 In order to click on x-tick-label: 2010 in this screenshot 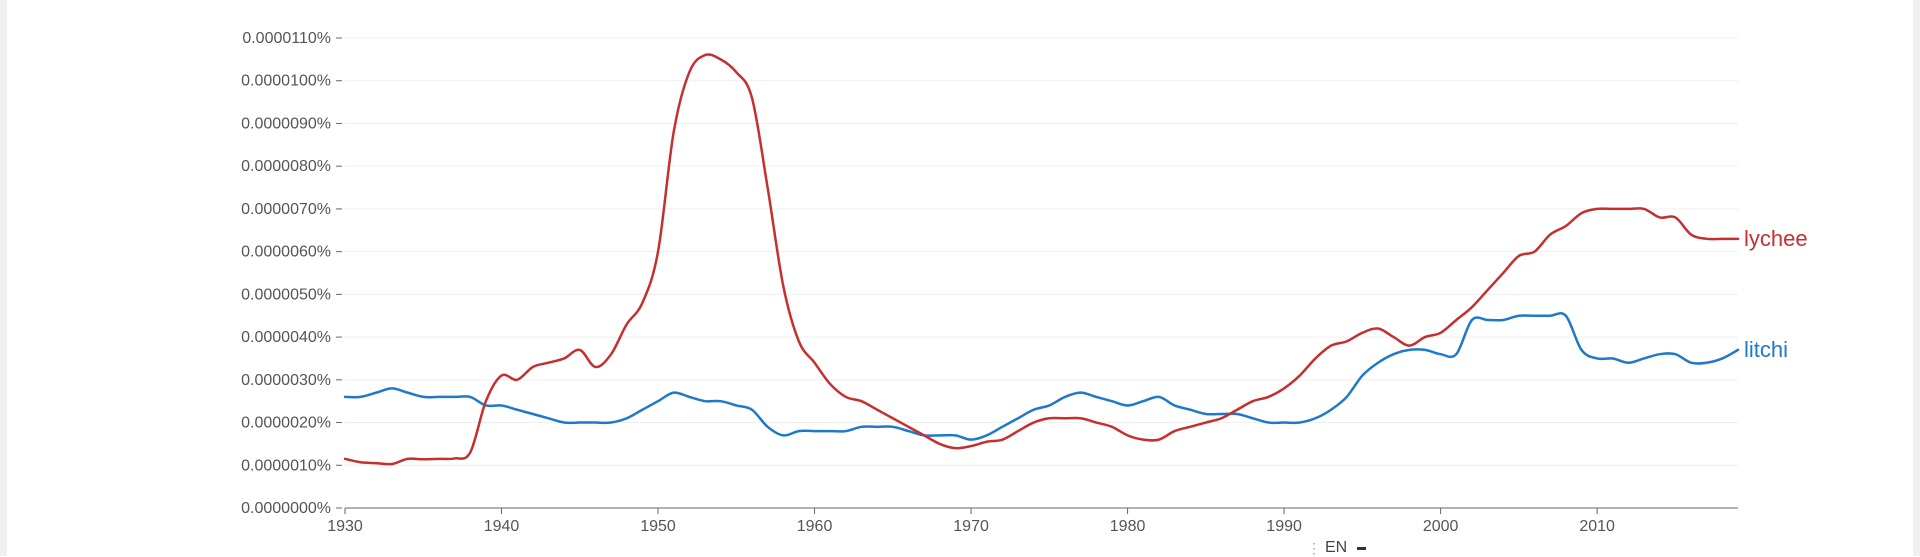, I will do `click(1597, 526)`.